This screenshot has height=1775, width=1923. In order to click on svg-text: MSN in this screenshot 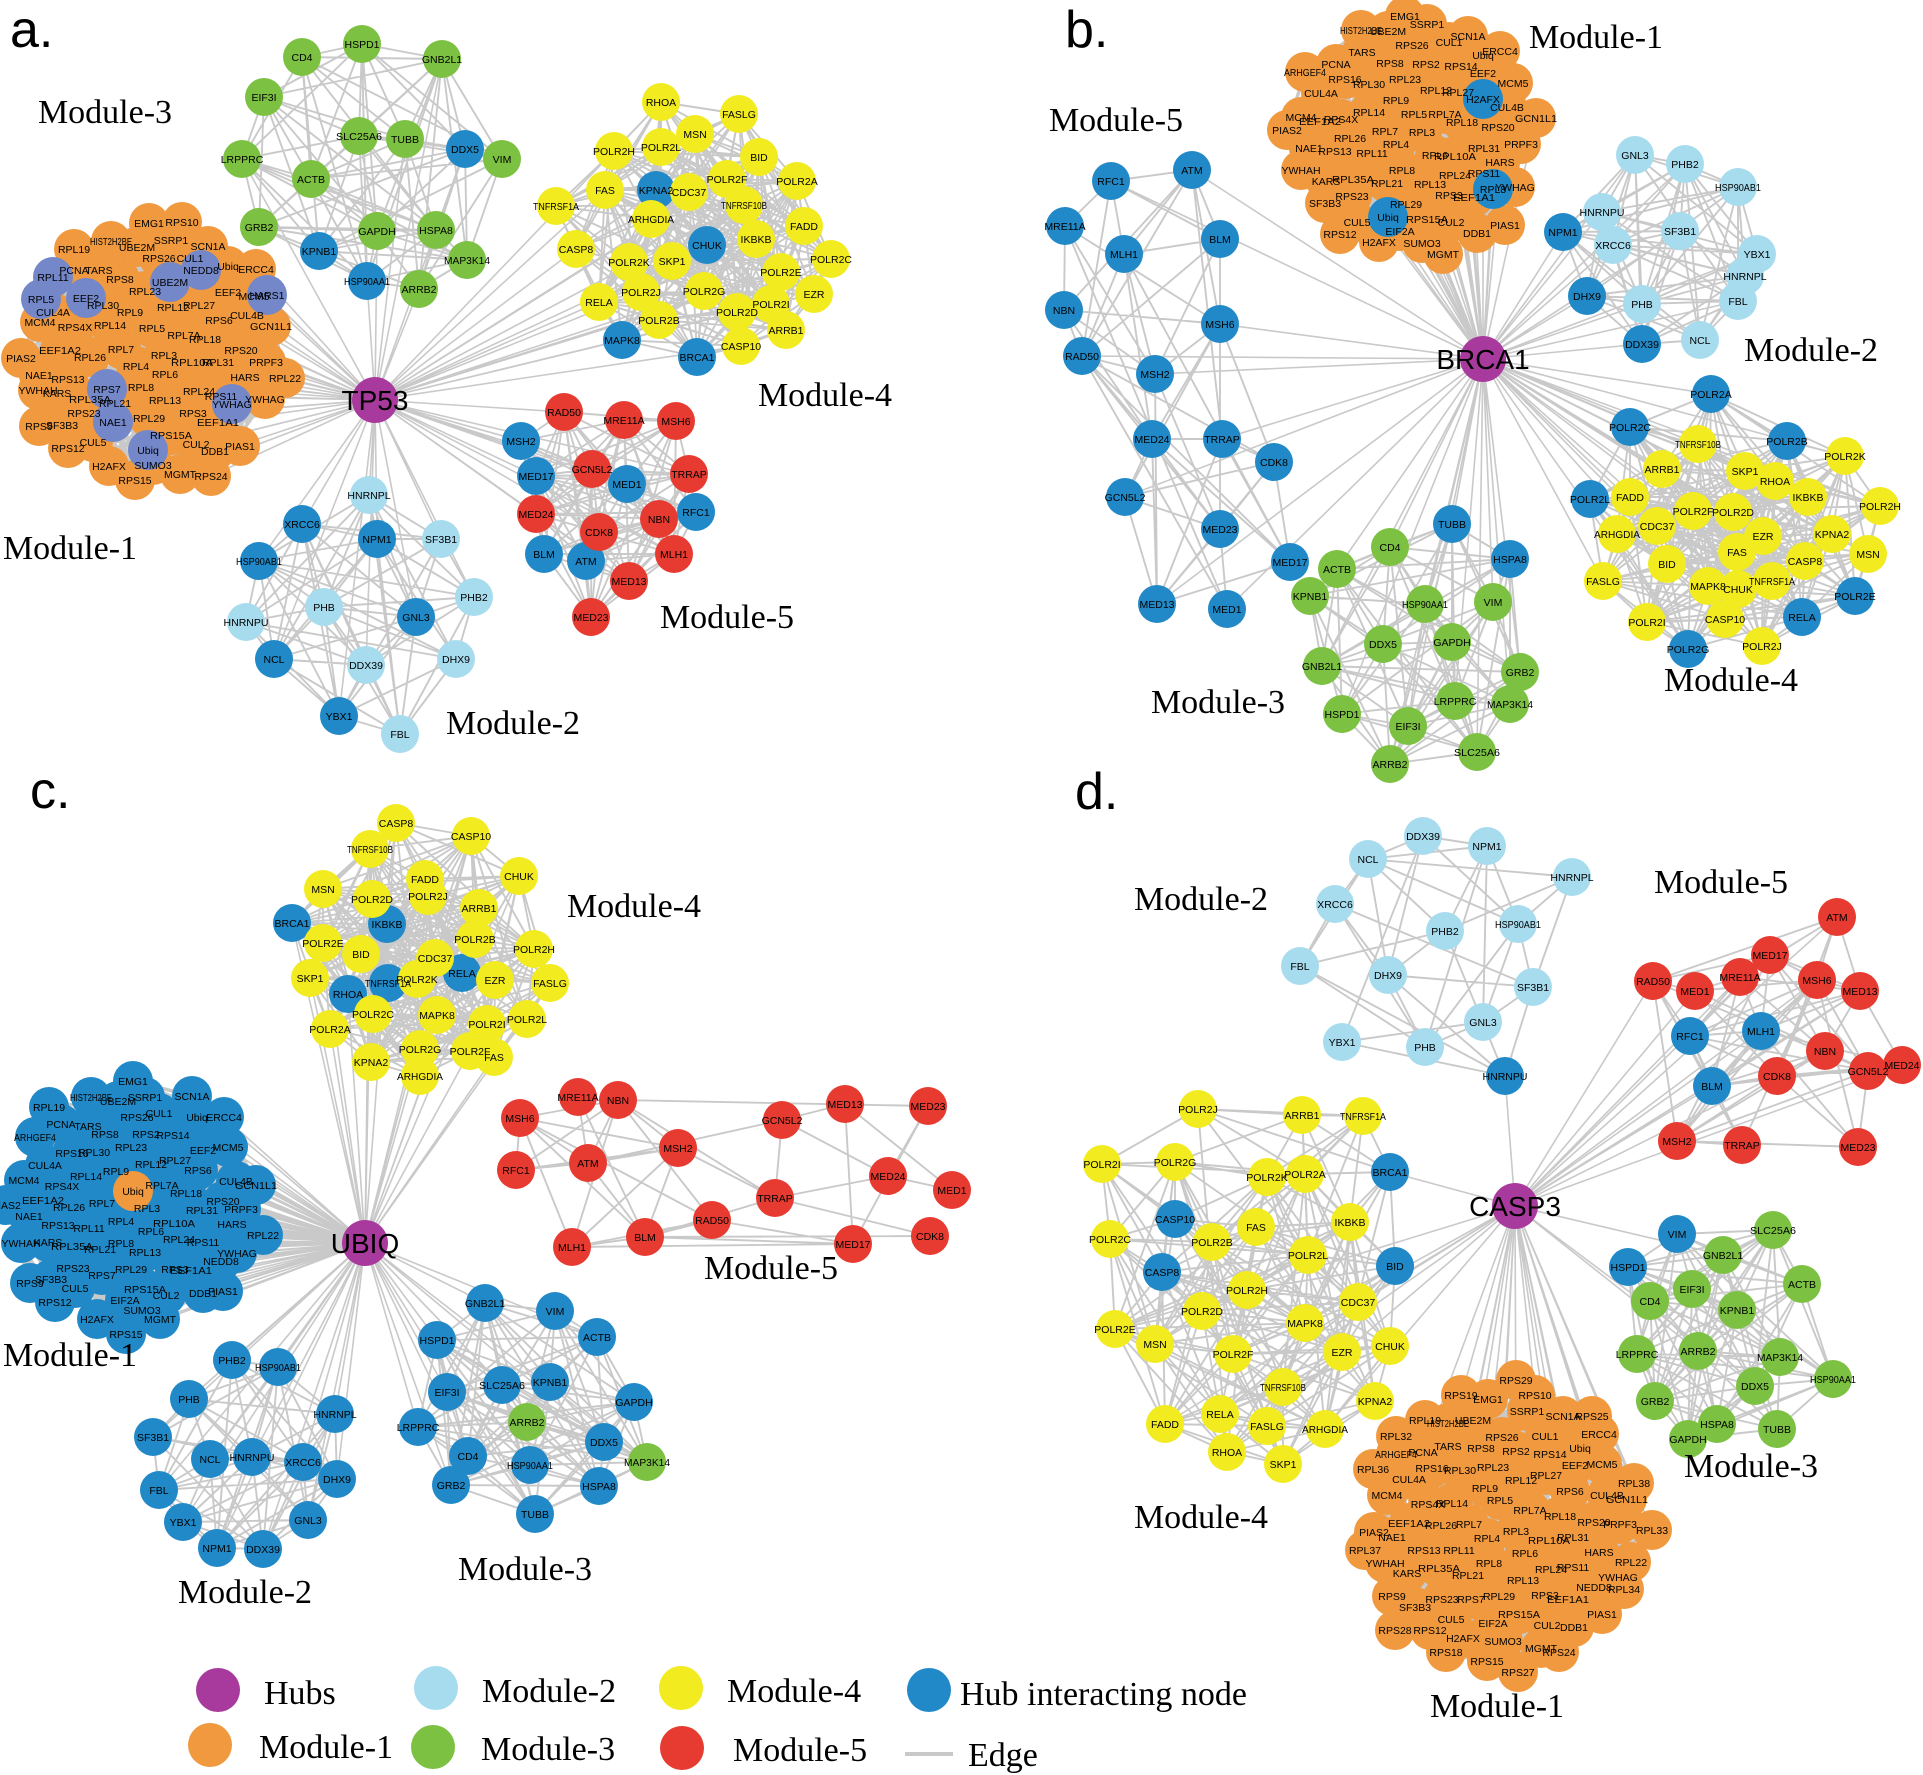, I will do `click(1154, 1345)`.